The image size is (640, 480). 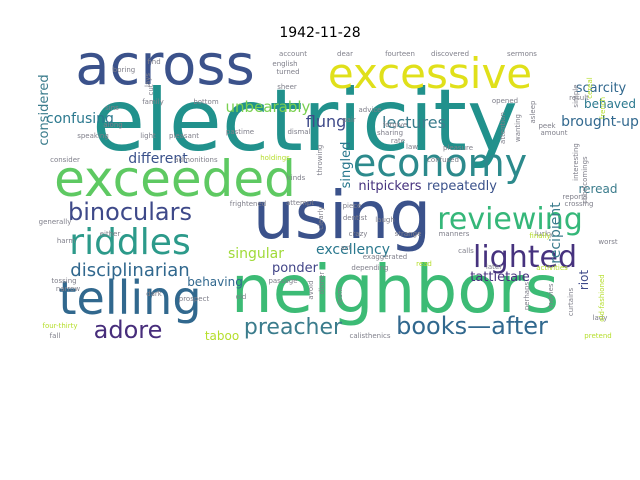 What do you see at coordinates (601, 88) in the screenshot?
I see `cloud-word: scarcity` at bounding box center [601, 88].